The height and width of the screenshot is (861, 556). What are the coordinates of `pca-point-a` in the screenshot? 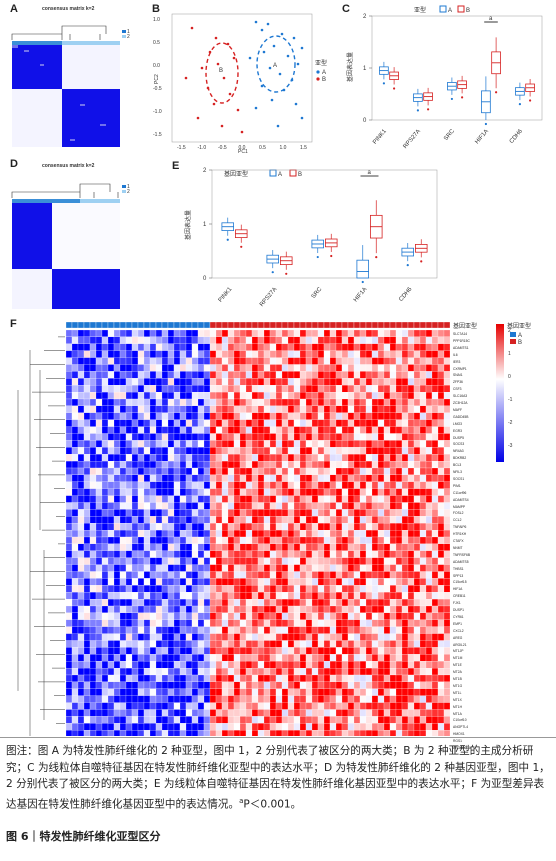 It's located at (268, 24).